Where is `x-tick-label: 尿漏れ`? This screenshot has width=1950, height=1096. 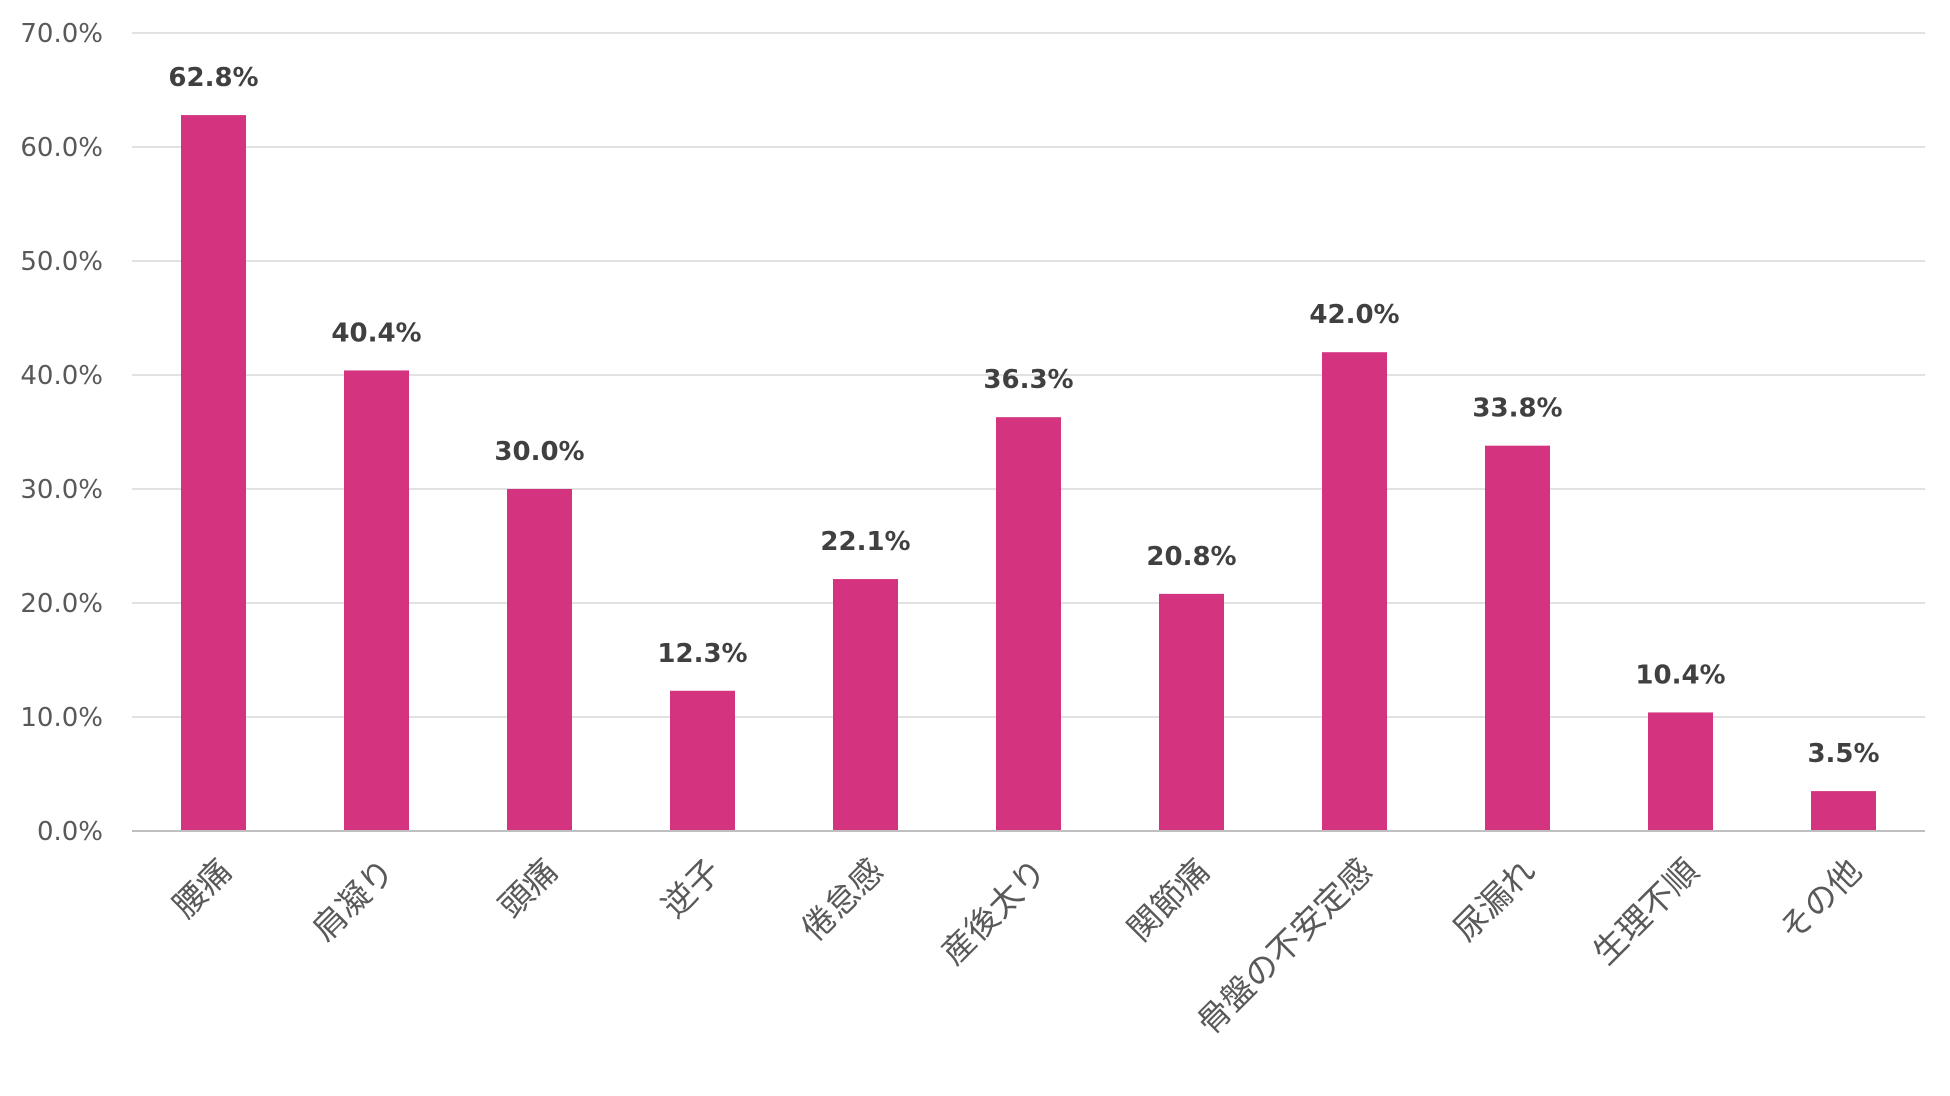 x-tick-label: 尿漏れ is located at coordinates (1495, 900).